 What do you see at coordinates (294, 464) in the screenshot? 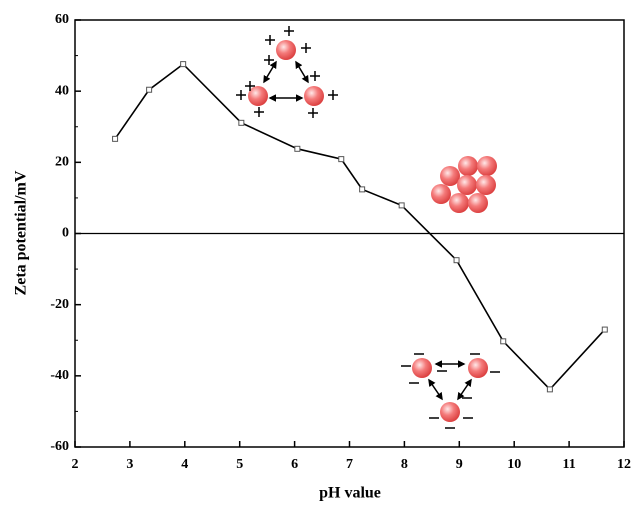
I see `x-tick-label: 6` at bounding box center [294, 464].